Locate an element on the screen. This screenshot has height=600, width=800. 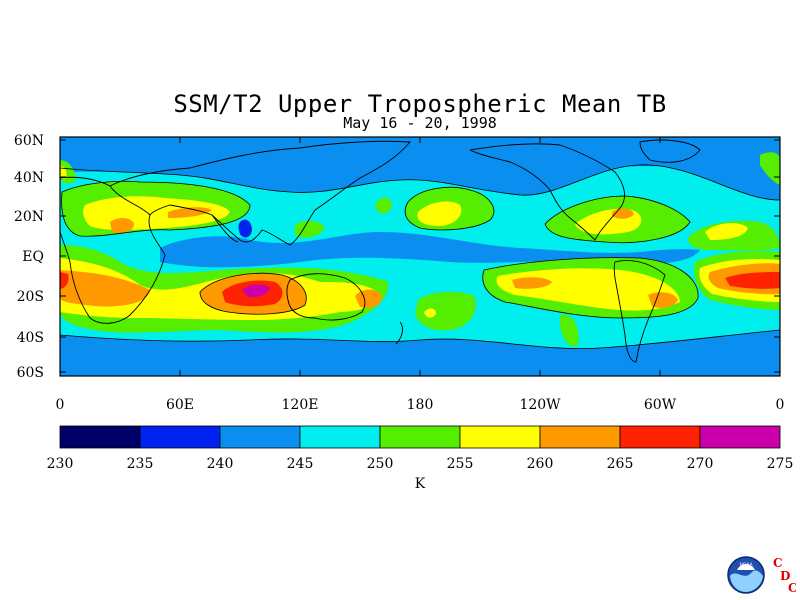
noaa-logo-icon: NOAA C D C is located at coordinates (761, 575).